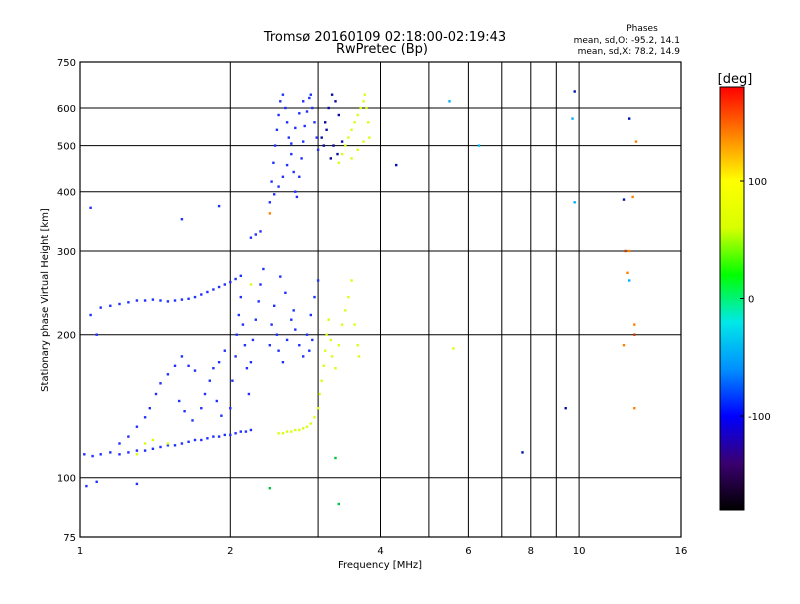 The height and width of the screenshot is (604, 800). What do you see at coordinates (382, 49) in the screenshot?
I see `chart-subtitle: RwPretec (Bp)` at bounding box center [382, 49].